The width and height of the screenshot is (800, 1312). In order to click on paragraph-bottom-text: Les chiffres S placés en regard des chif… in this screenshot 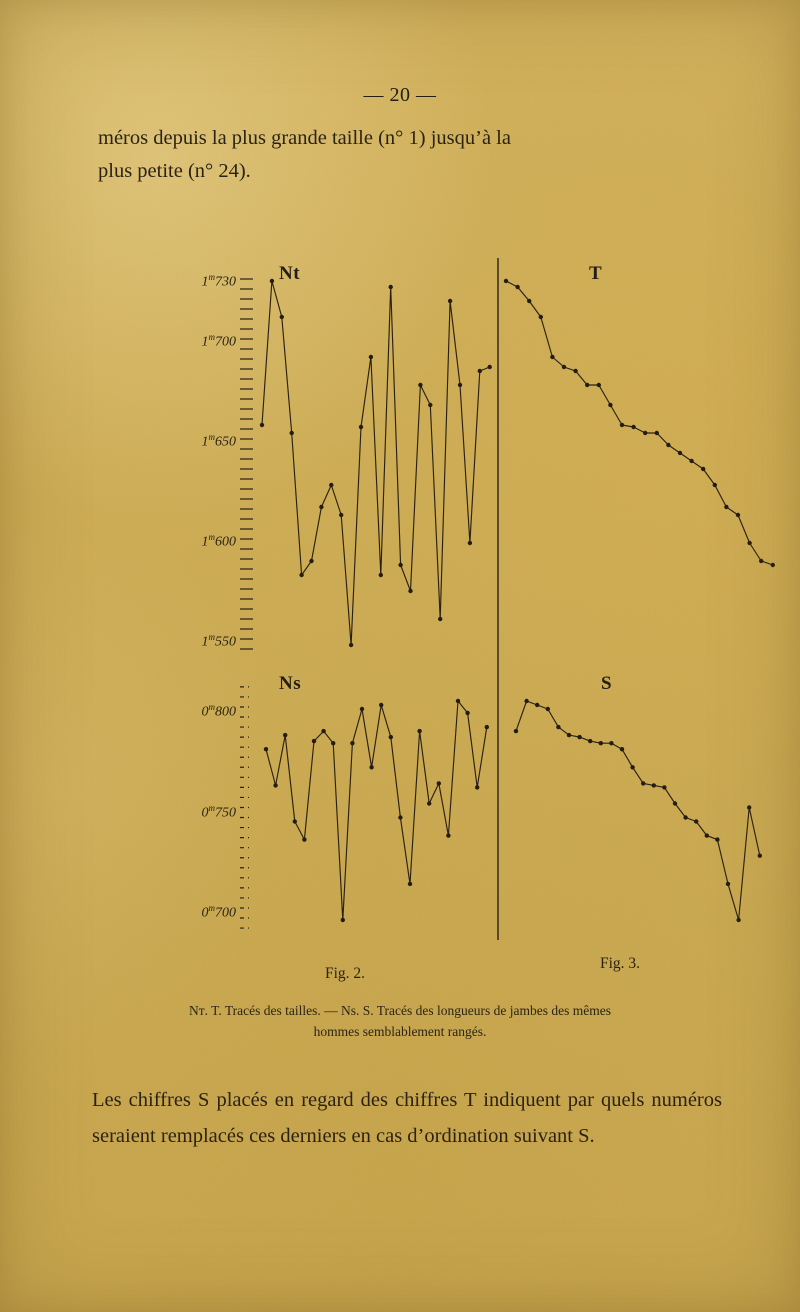, I will do `click(407, 1118)`.